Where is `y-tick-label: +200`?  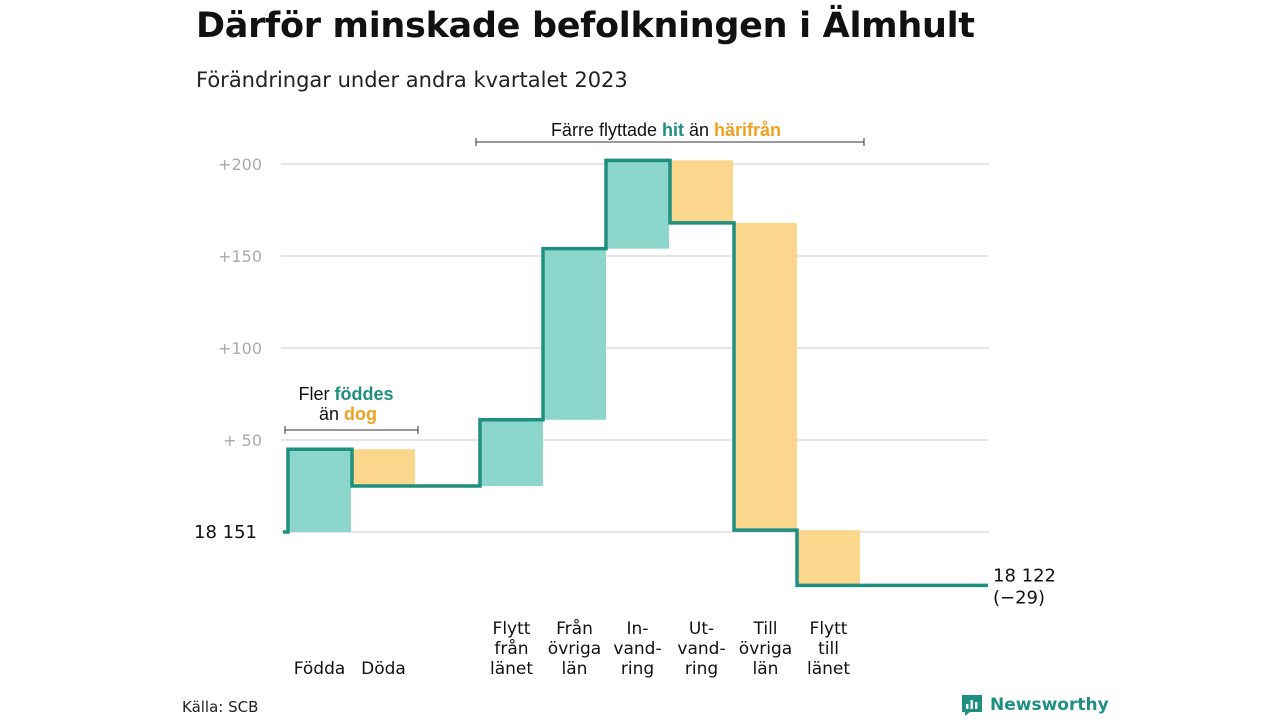
y-tick-label: +200 is located at coordinates (240, 164).